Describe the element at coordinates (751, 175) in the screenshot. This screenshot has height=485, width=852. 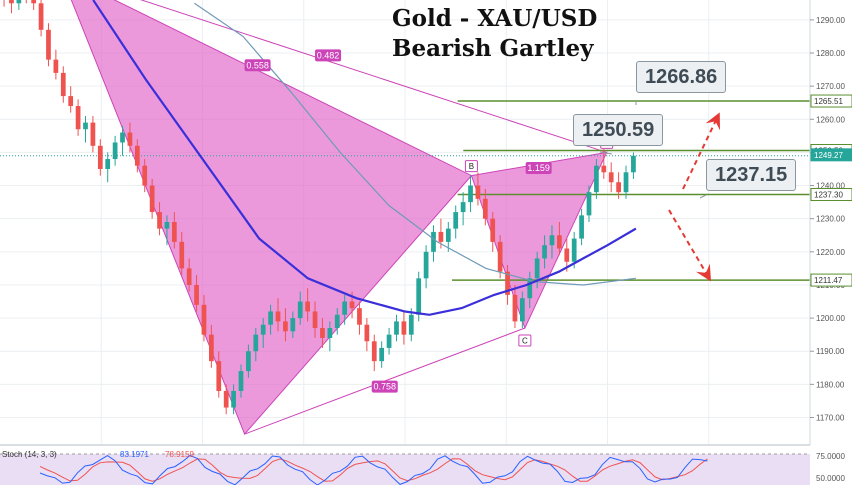
I see `callout-support: 1237.15` at that location.